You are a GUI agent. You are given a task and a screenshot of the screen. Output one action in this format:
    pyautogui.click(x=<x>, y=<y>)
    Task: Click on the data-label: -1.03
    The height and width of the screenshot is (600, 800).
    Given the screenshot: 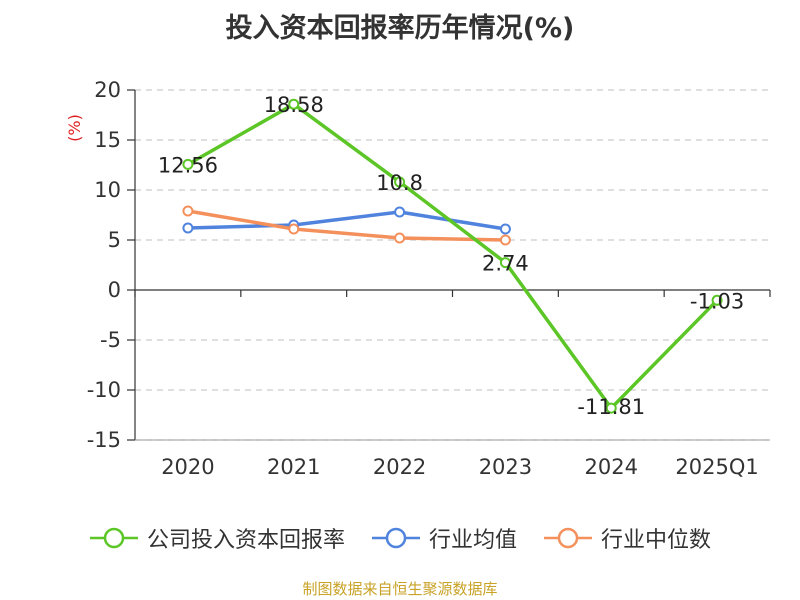 What is the action you would take?
    pyautogui.click(x=717, y=301)
    